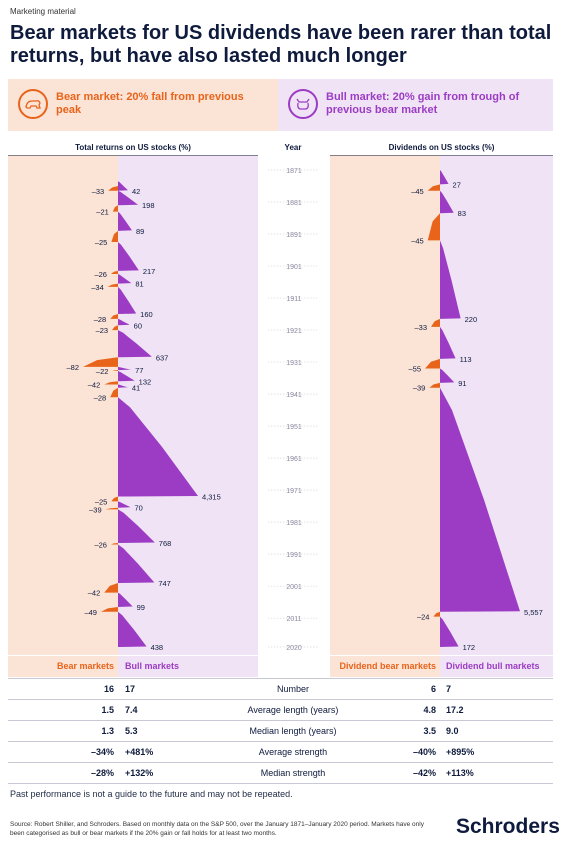 The width and height of the screenshot is (571, 856). I want to click on row-label: Median length (years), so click(293, 731).